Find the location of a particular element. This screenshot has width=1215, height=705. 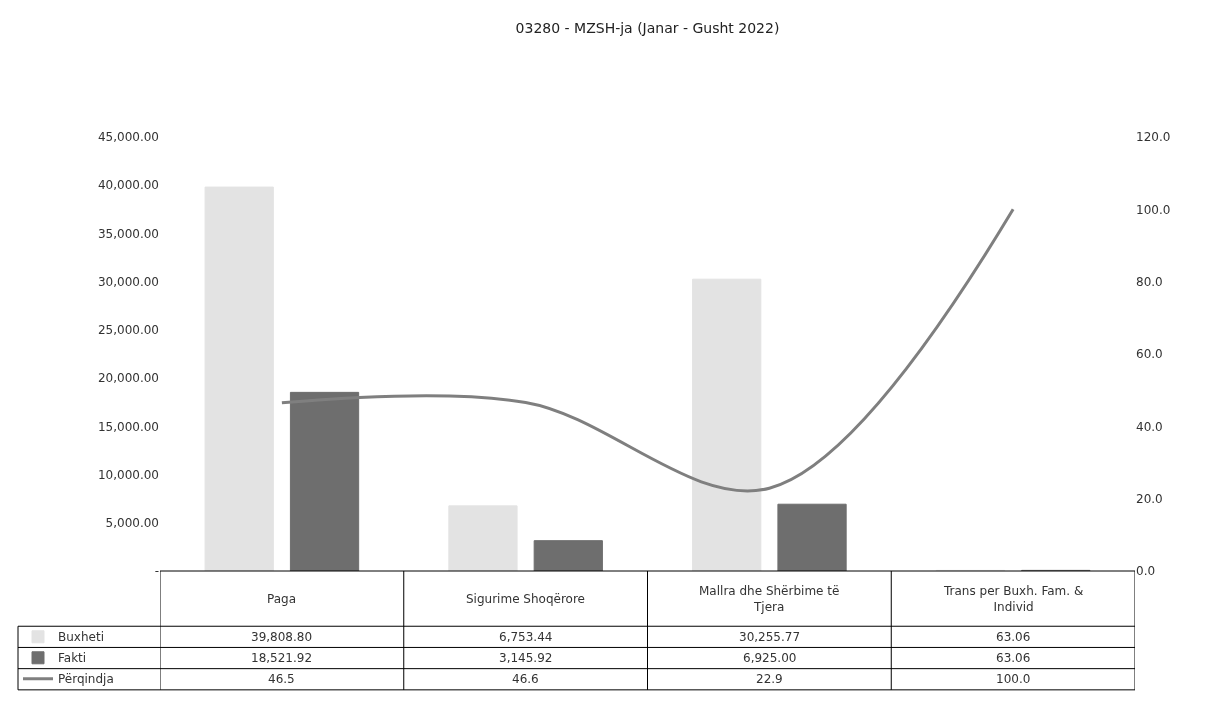

y-tick-label: 5,000.00 is located at coordinates (132, 522).